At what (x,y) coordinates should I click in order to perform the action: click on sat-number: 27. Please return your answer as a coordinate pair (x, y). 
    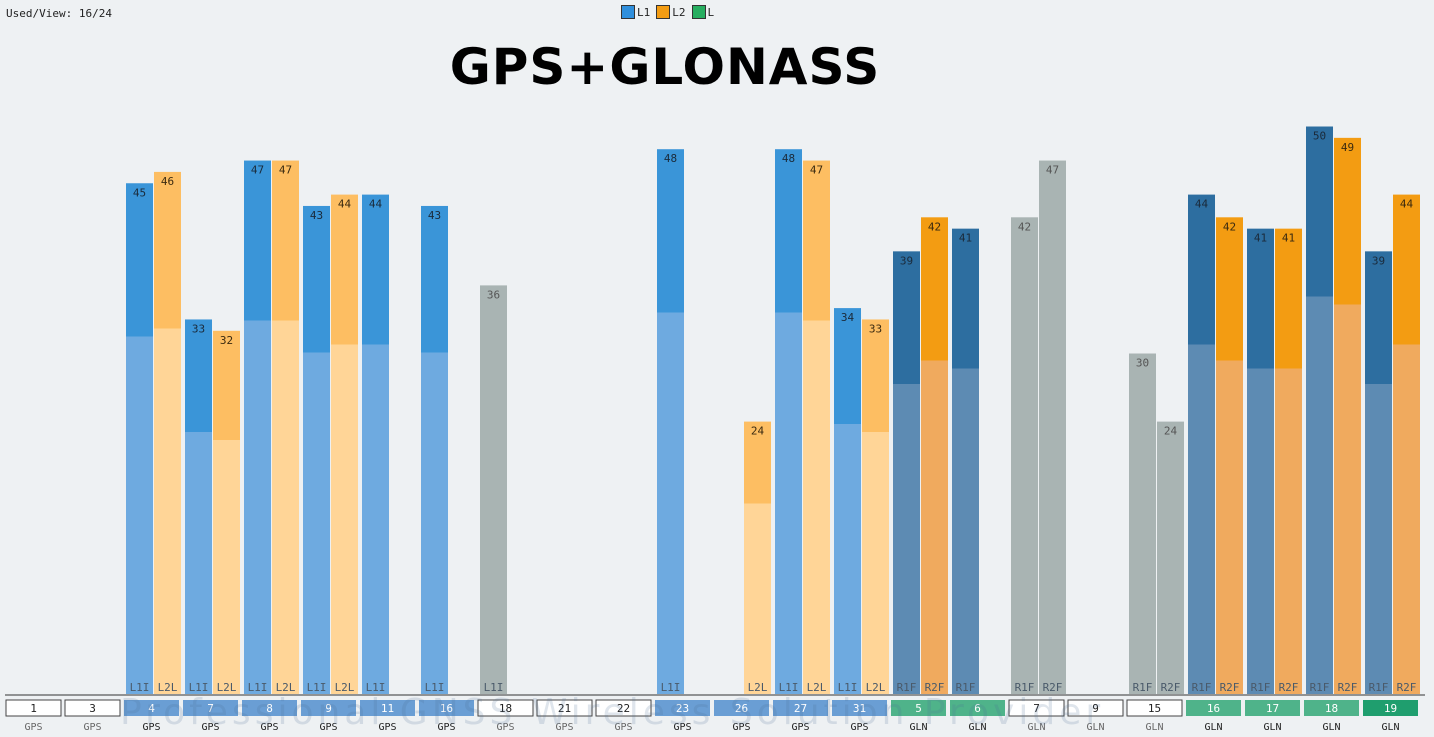
    Looking at the image, I should click on (800, 708).